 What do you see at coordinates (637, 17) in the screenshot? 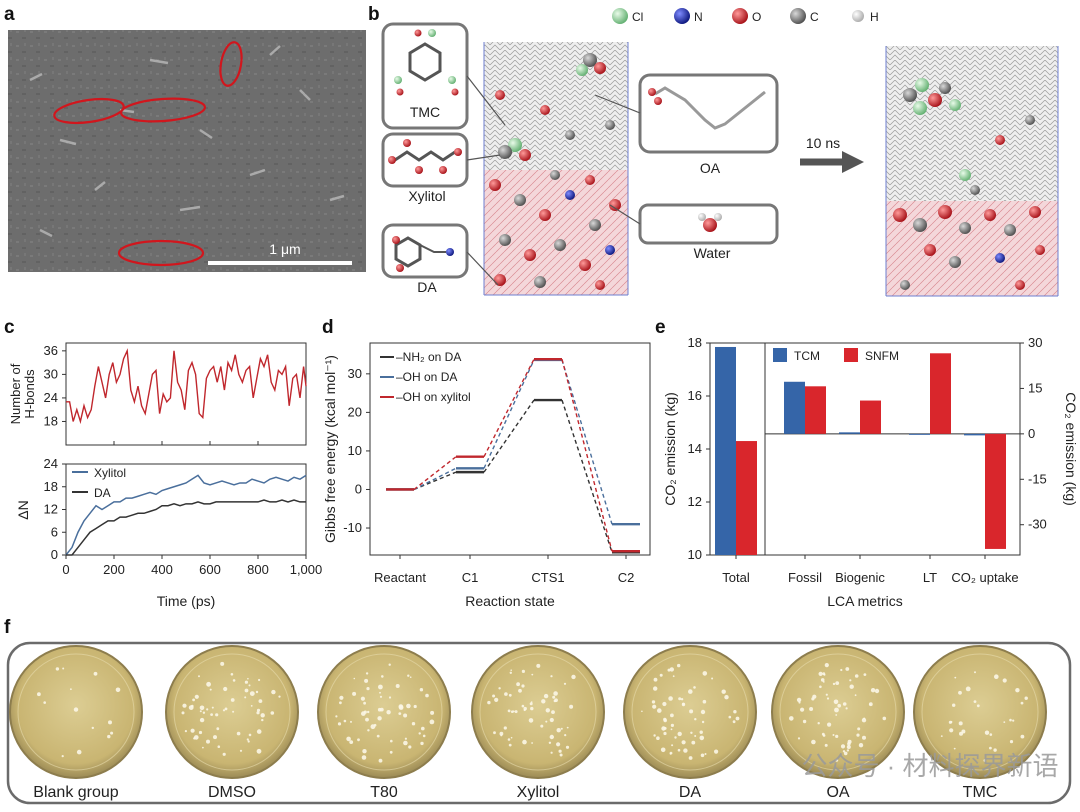
I see `legend-cl: Cl` at bounding box center [637, 17].